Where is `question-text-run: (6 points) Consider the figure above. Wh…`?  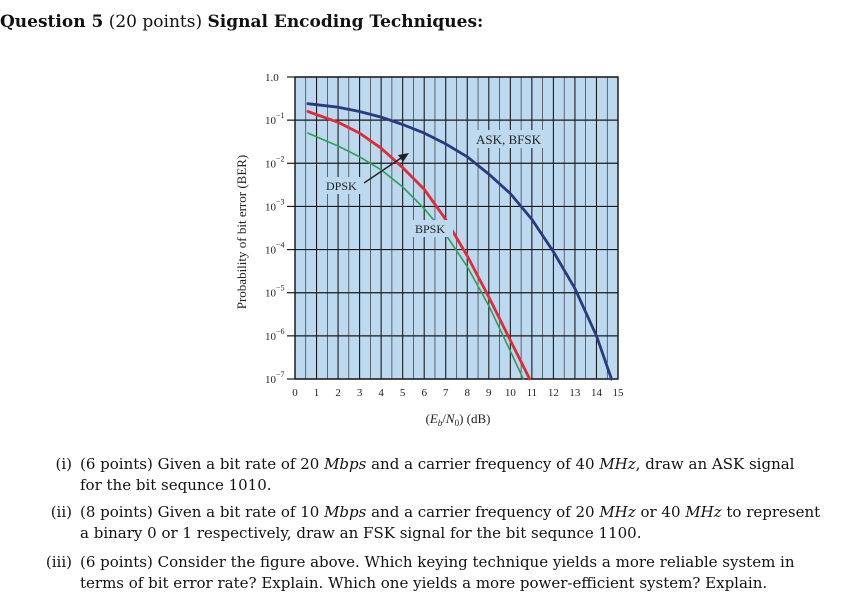 question-text-run: (6 points) Consider the figure above. Wh… is located at coordinates (437, 562).